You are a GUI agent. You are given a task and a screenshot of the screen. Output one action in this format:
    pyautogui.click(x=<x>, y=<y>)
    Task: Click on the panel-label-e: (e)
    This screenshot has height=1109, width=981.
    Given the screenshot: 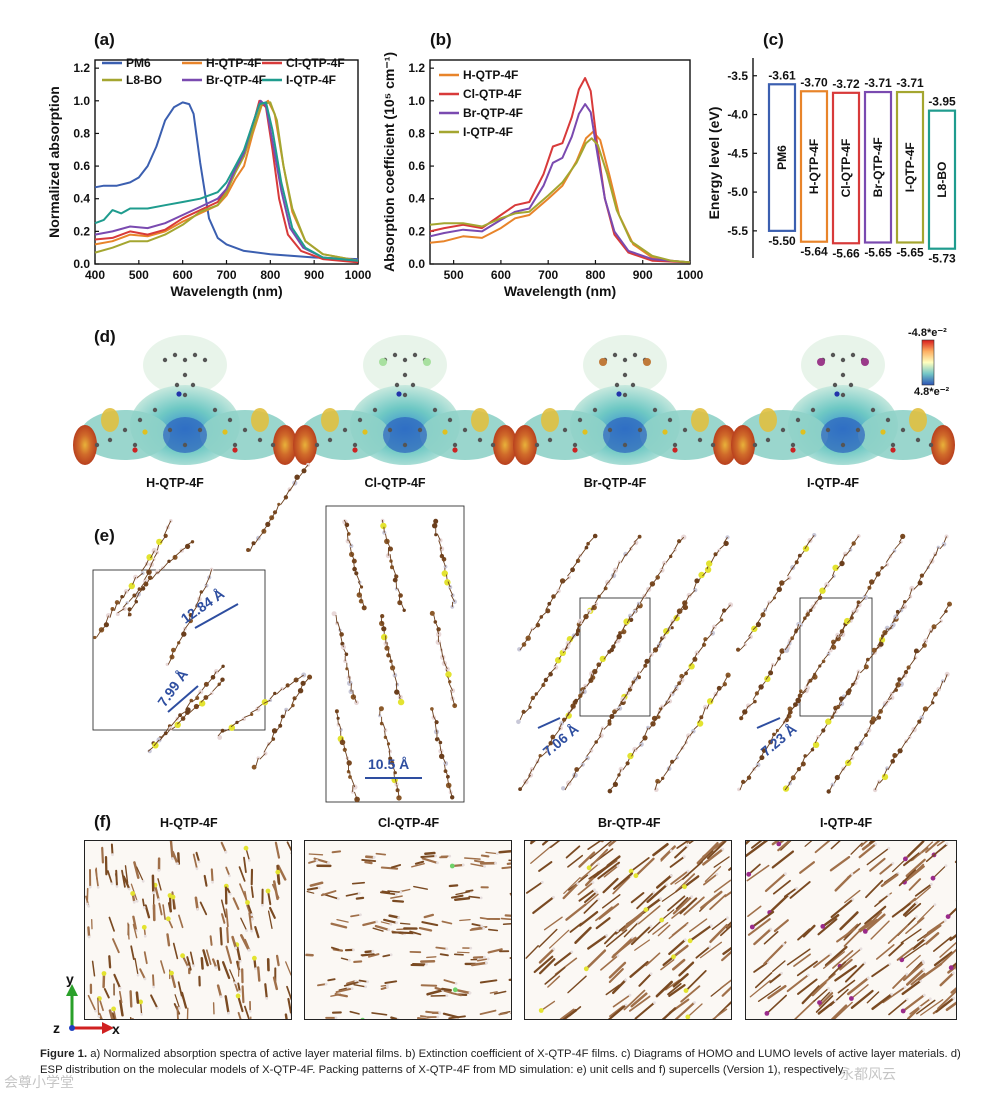 What is the action you would take?
    pyautogui.click(x=104, y=535)
    